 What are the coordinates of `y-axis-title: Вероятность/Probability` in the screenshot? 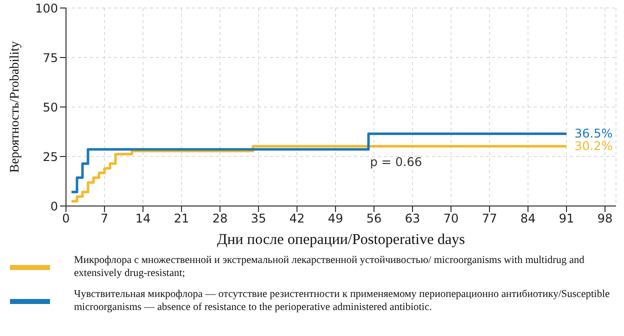 It's located at (14, 106).